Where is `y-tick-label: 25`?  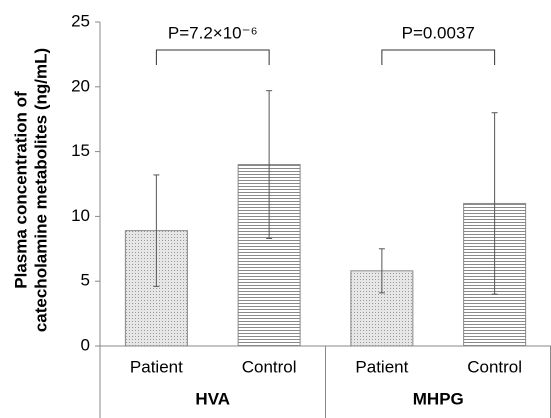 y-tick-label: 25 is located at coordinates (80, 20).